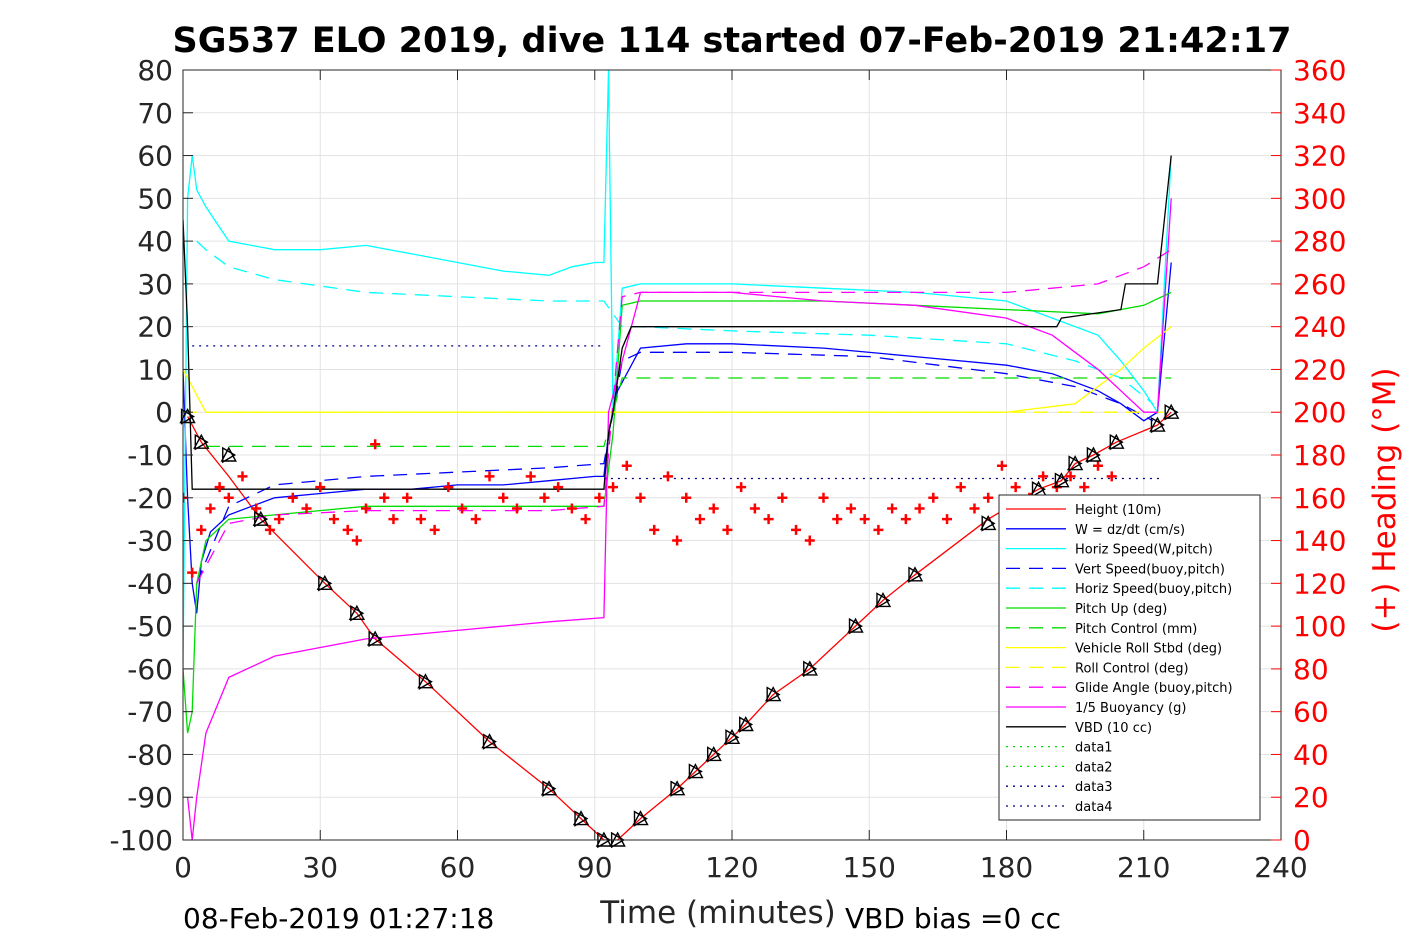  What do you see at coordinates (1319, 241) in the screenshot?
I see `y2-tick-label: 280` at bounding box center [1319, 241].